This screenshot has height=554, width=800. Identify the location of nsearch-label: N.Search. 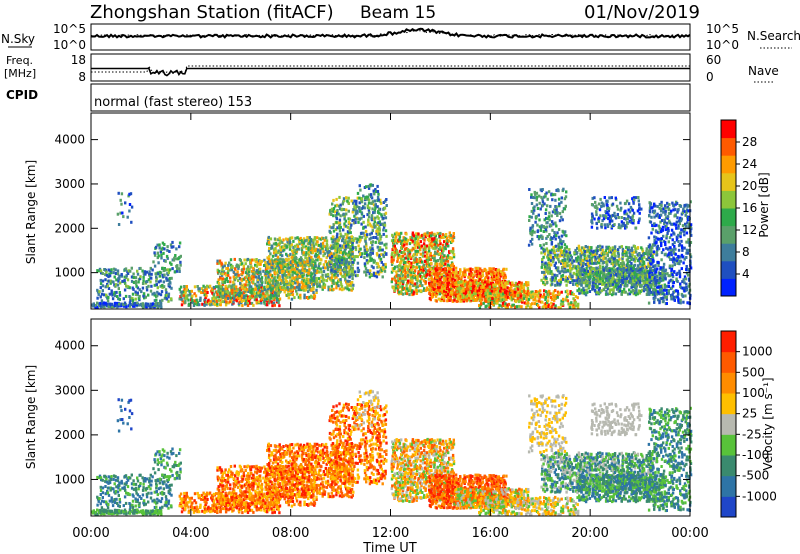
(773, 36).